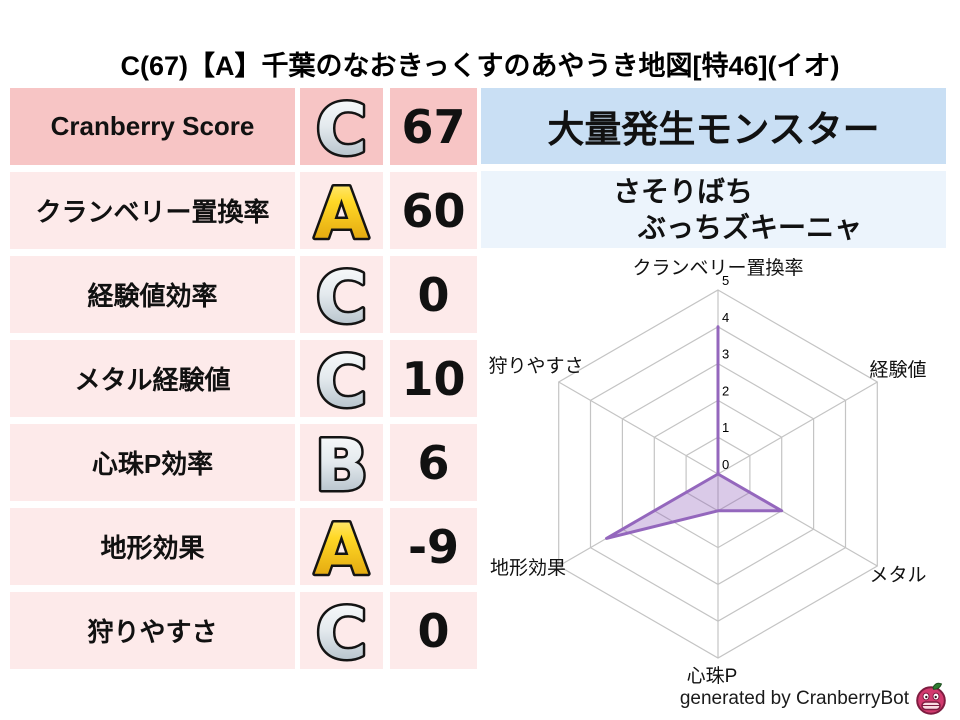  I want to click on page-title: C(67)【A】千葉のなおきっくすのあやうき地図[特46](イオ), so click(480, 66).